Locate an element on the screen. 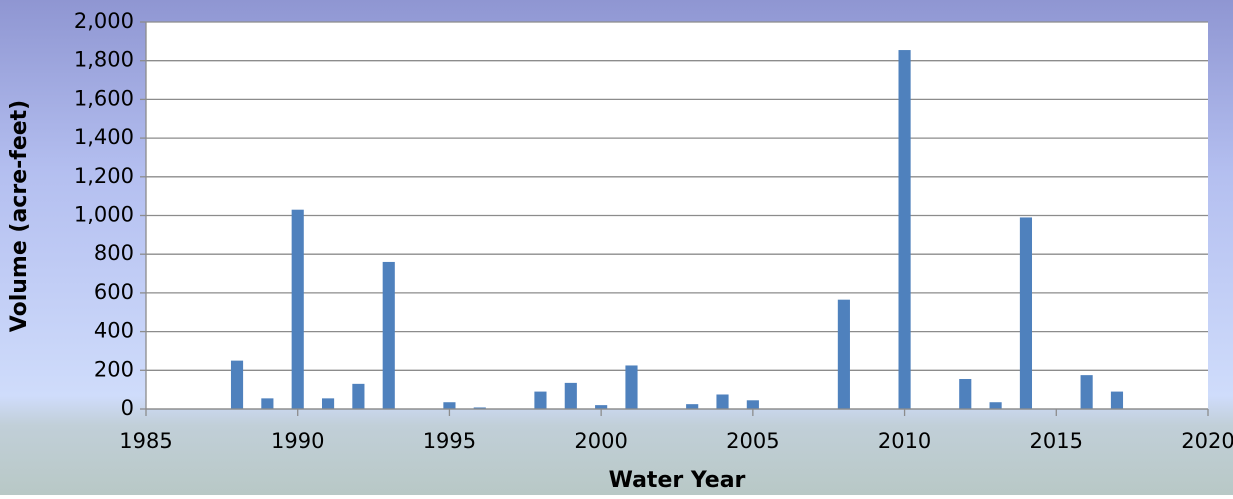 This screenshot has width=1233, height=499. y-tick-label: 1,600 is located at coordinates (104, 98).